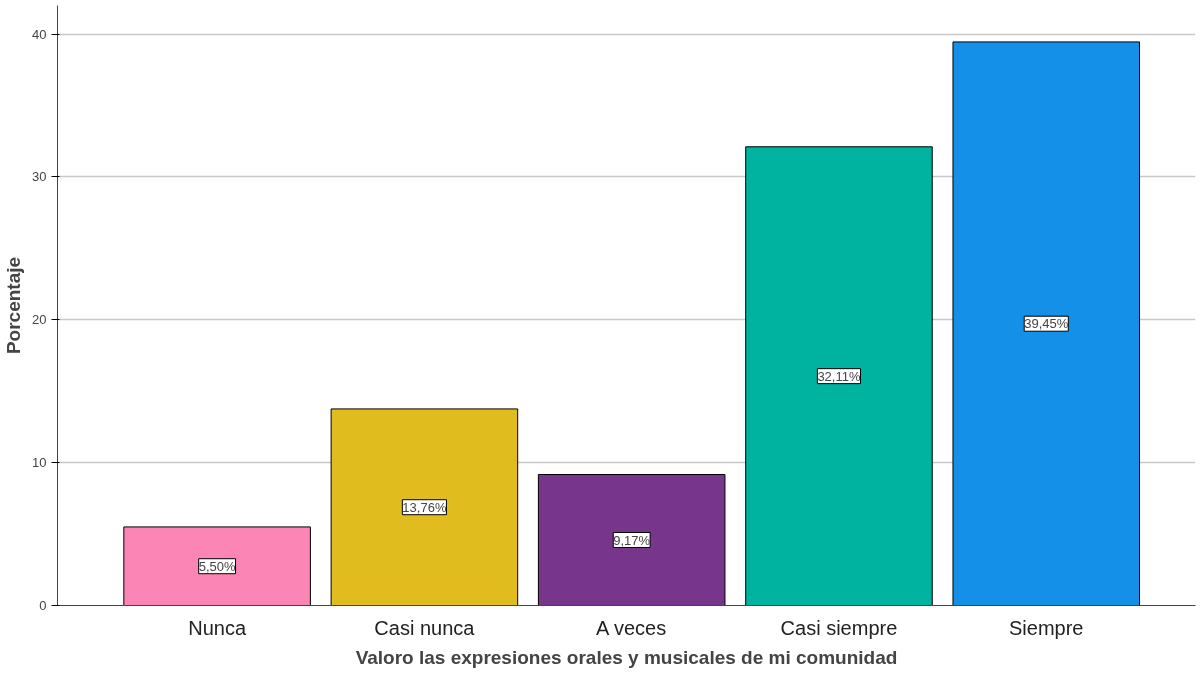 This screenshot has height=673, width=1202. I want to click on y-tick-label: 10, so click(39, 463).